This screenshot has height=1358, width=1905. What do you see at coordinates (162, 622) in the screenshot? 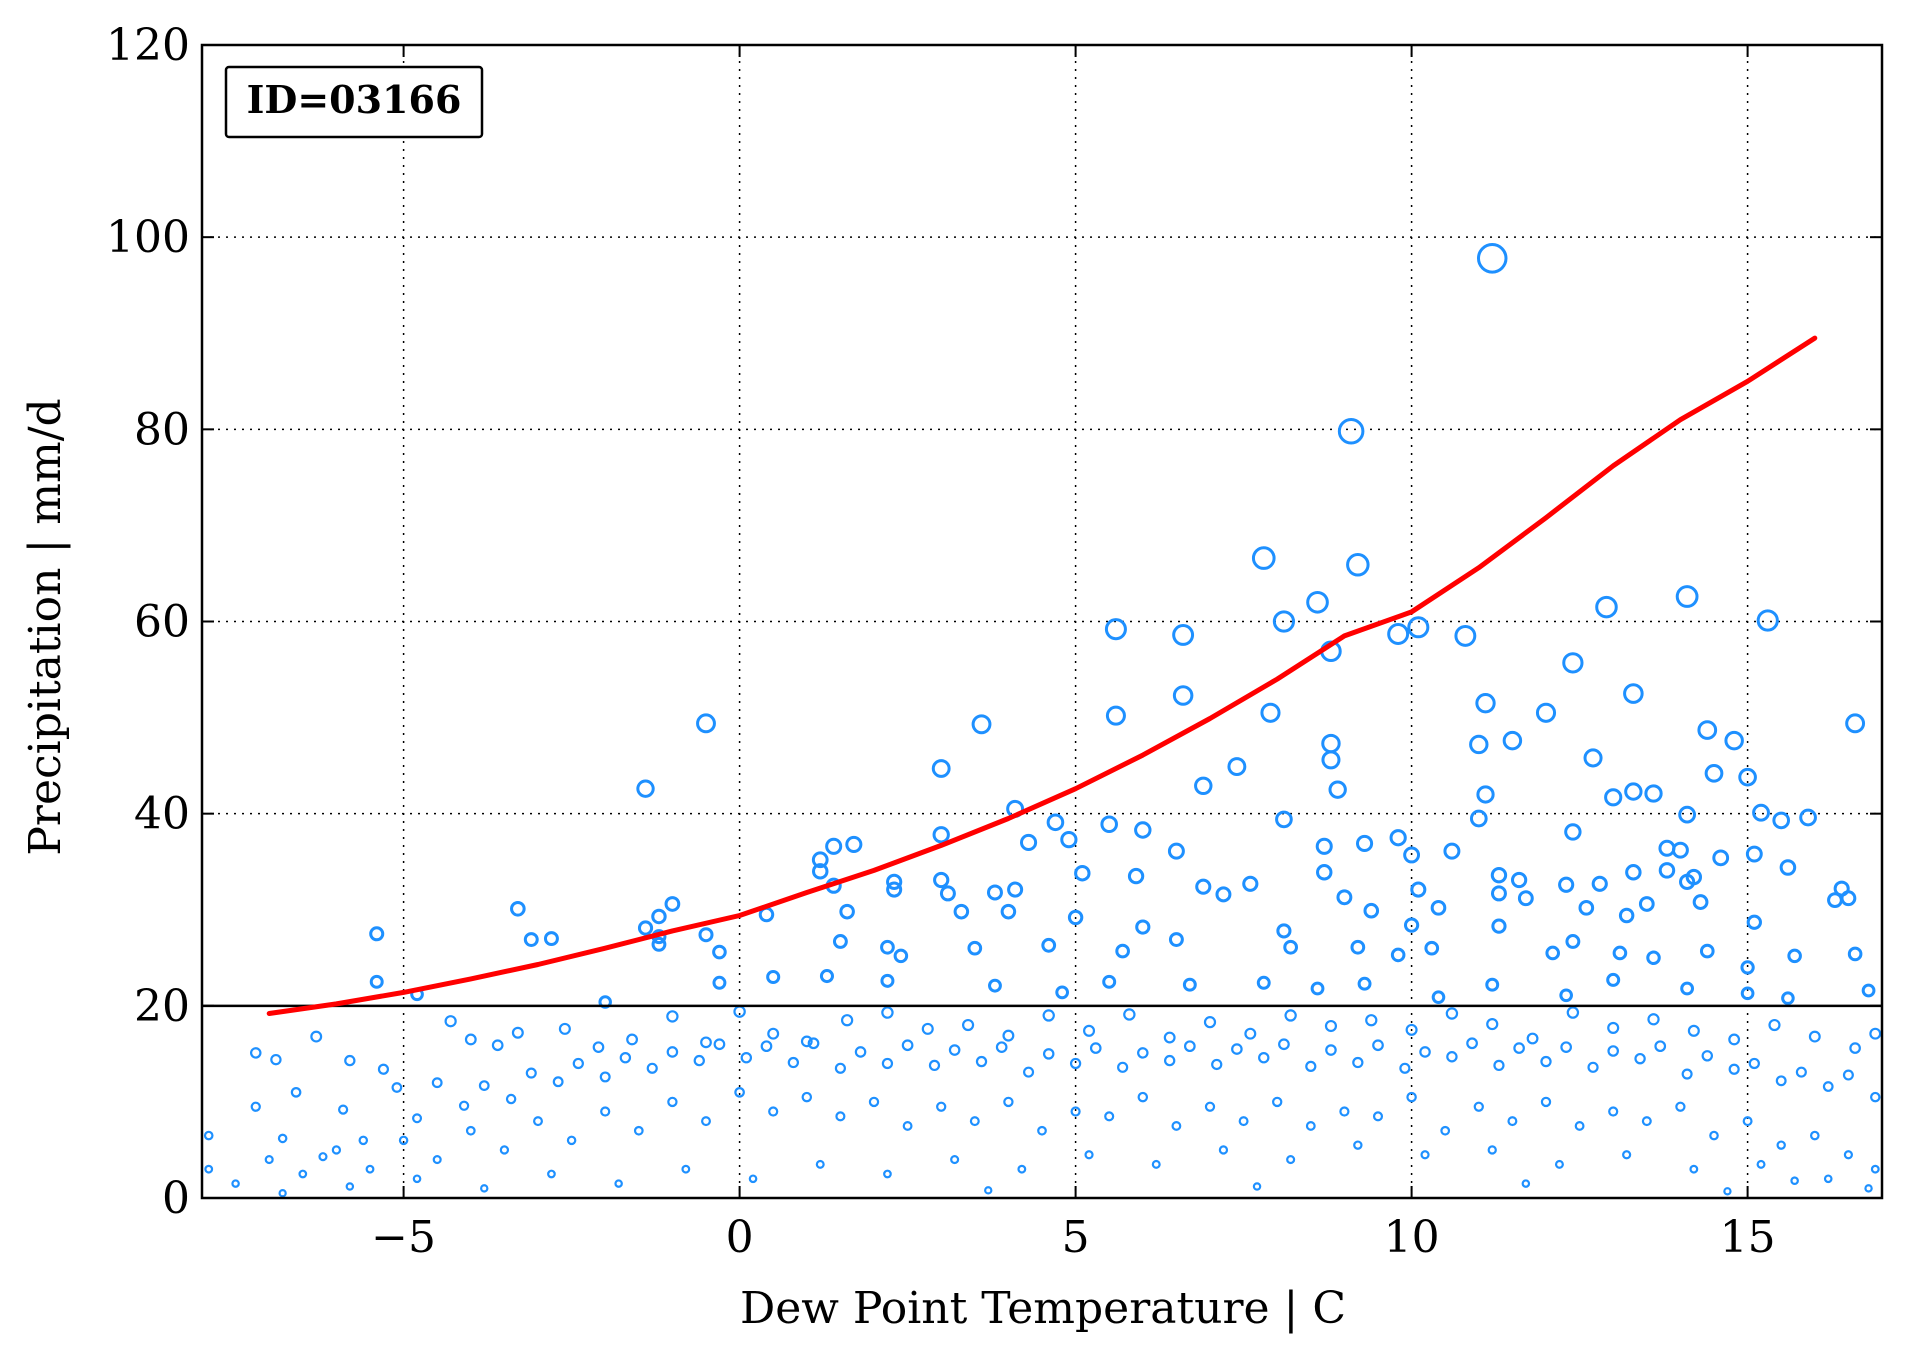
I see `y-tick-label: 60` at bounding box center [162, 622].